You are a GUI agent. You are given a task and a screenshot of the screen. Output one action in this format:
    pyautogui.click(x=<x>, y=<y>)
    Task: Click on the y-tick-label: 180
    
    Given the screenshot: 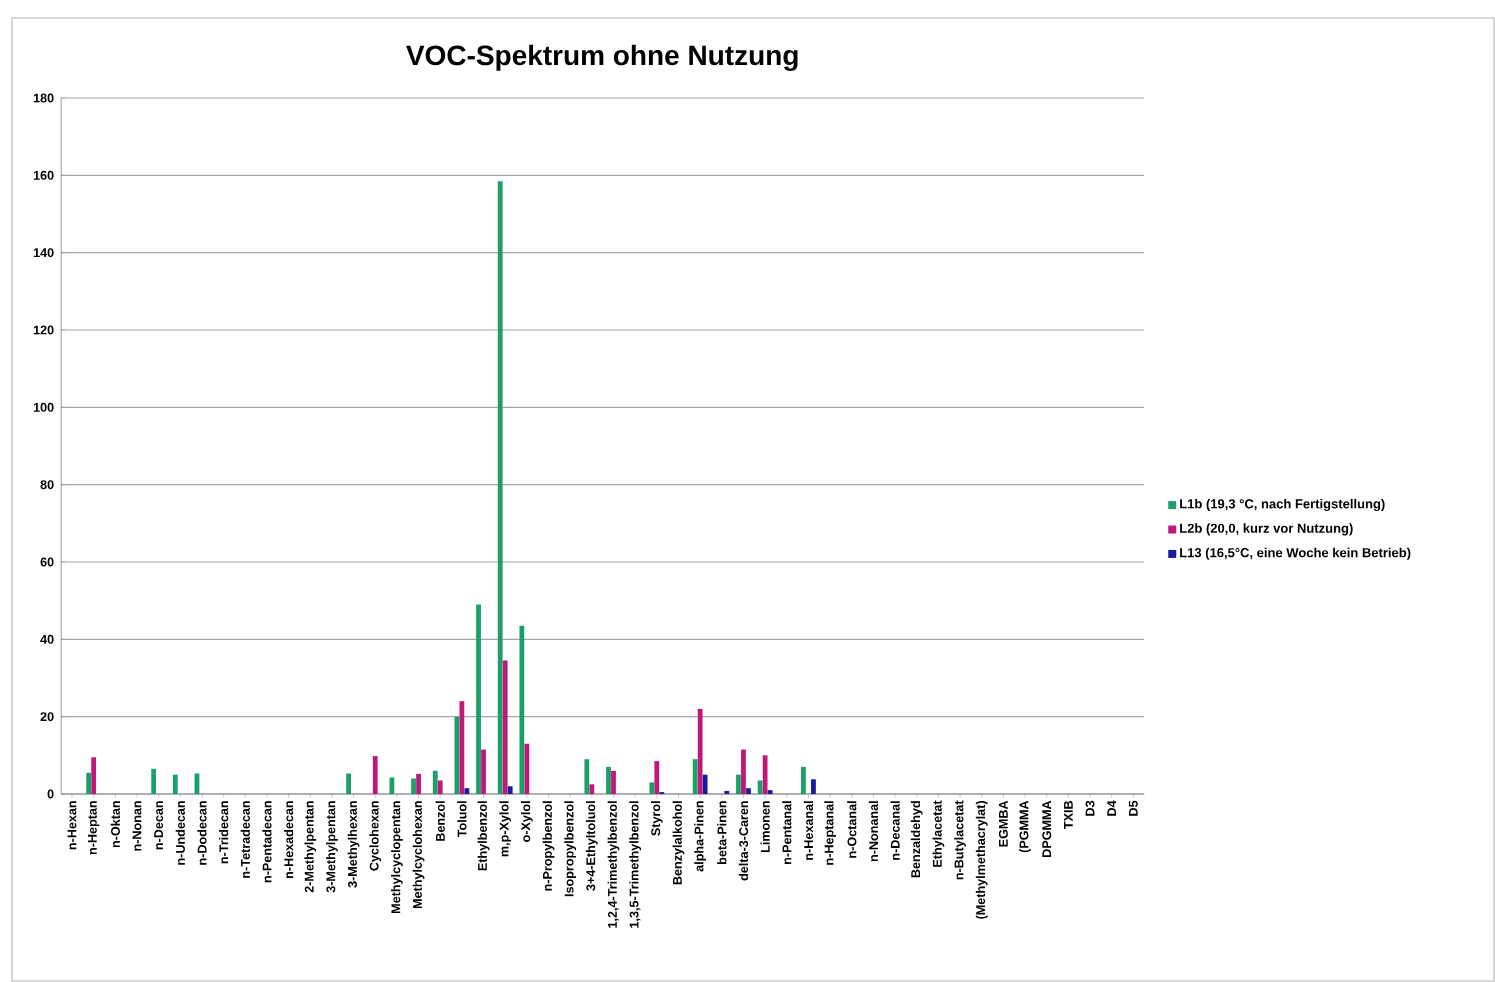 What is the action you would take?
    pyautogui.click(x=43, y=98)
    